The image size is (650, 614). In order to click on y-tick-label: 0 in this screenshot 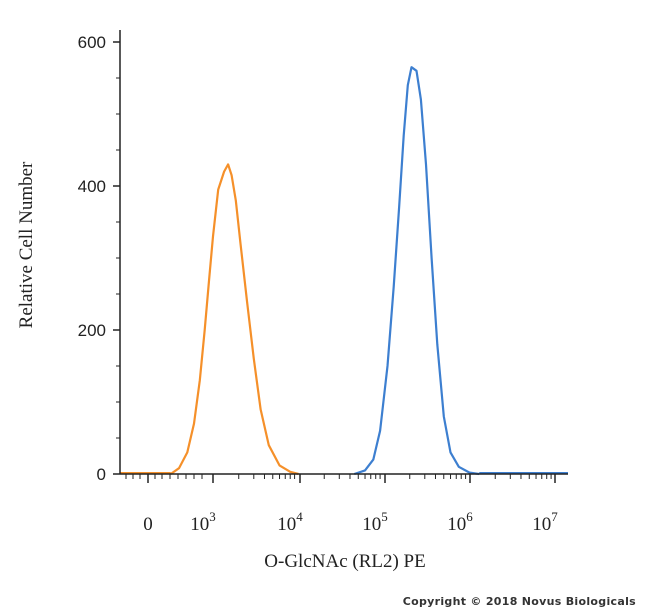, I will do `click(101, 474)`.